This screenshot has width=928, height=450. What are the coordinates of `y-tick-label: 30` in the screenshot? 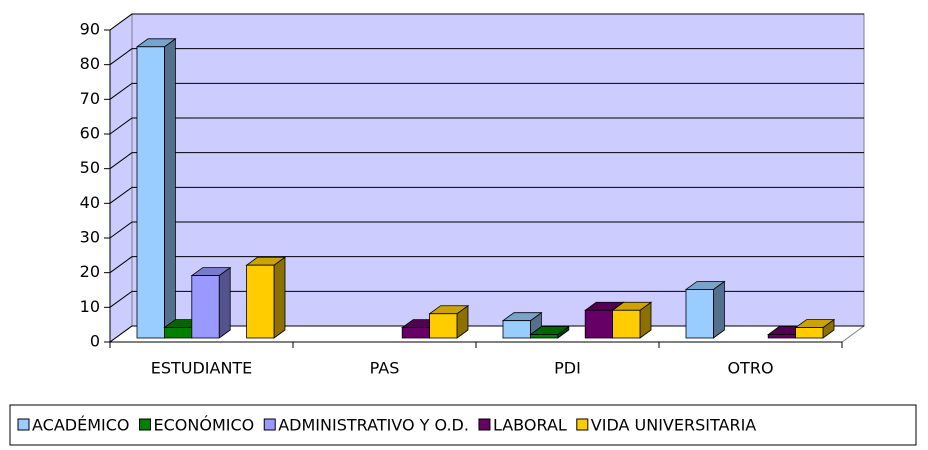 It's located at (90, 237).